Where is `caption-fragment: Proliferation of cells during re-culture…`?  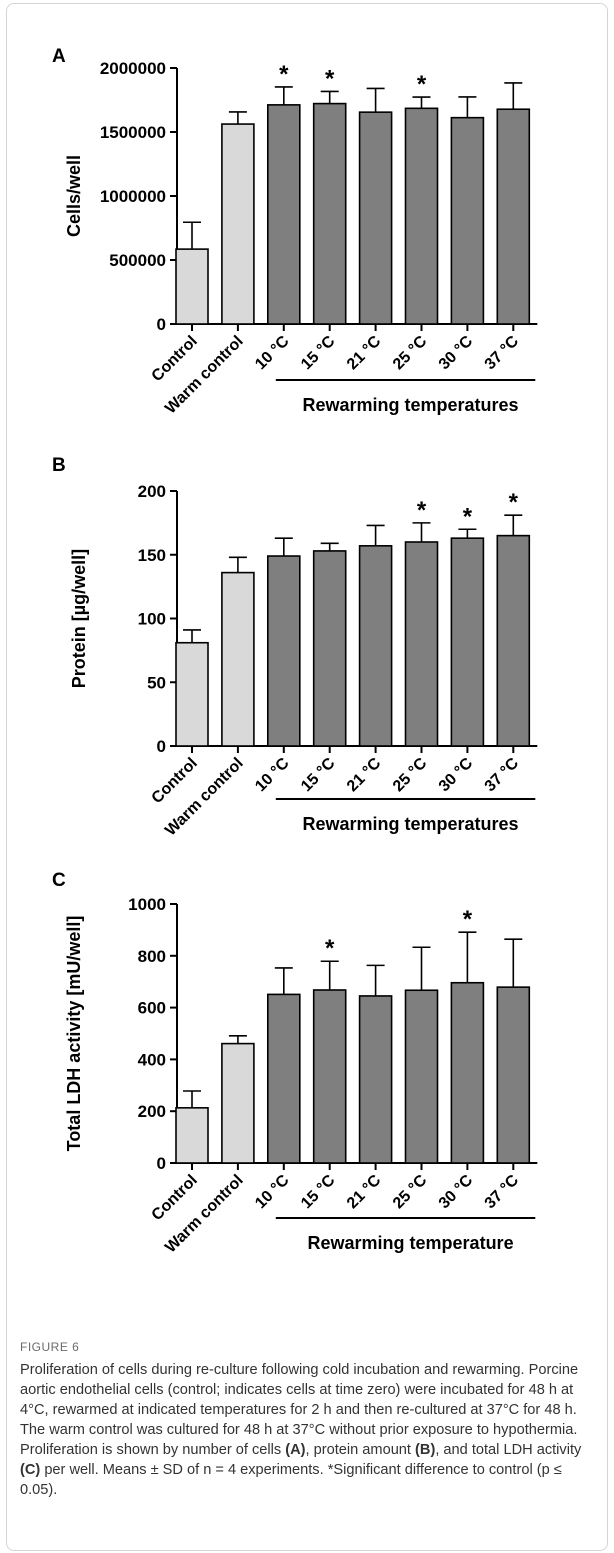 caption-fragment: Proliferation of cells during re-culture… is located at coordinates (299, 1410).